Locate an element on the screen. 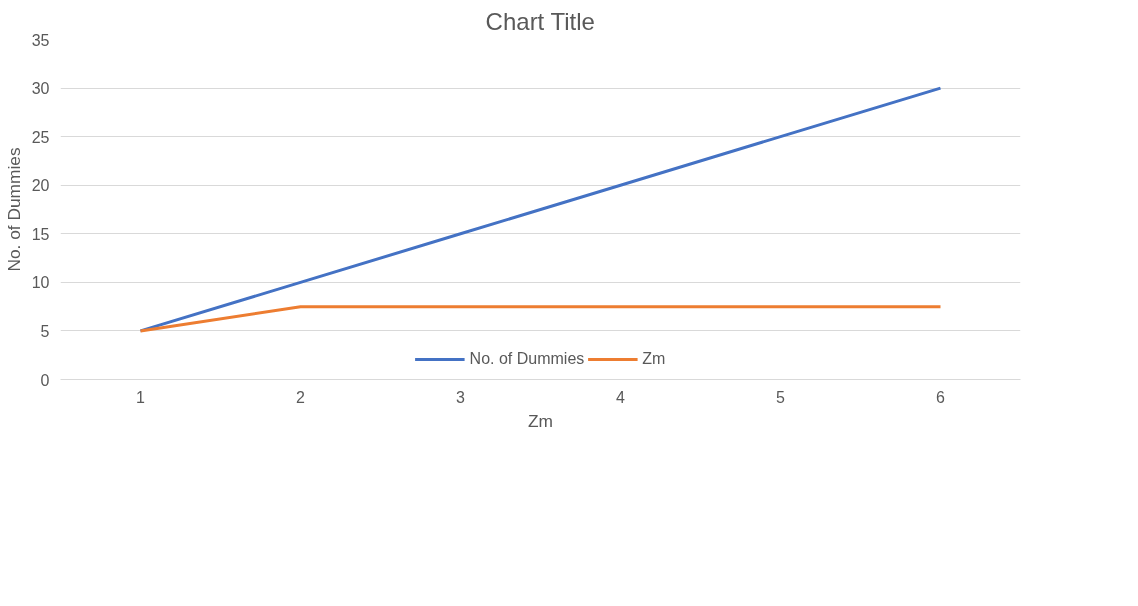 The image size is (1138, 606). x-tick-label: 1 is located at coordinates (141, 397).